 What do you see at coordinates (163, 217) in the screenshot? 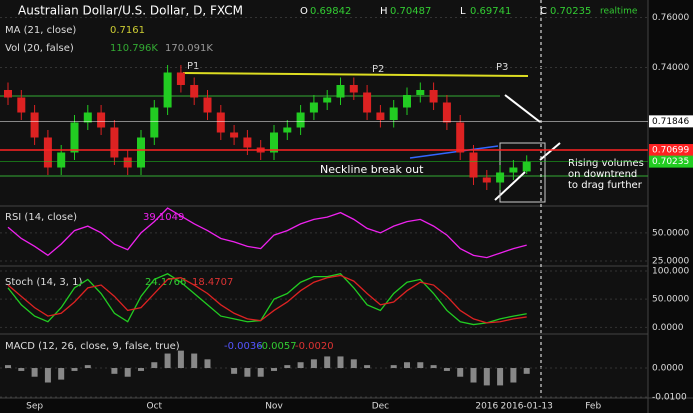
I see `panel-value: 39.1049` at bounding box center [163, 217].